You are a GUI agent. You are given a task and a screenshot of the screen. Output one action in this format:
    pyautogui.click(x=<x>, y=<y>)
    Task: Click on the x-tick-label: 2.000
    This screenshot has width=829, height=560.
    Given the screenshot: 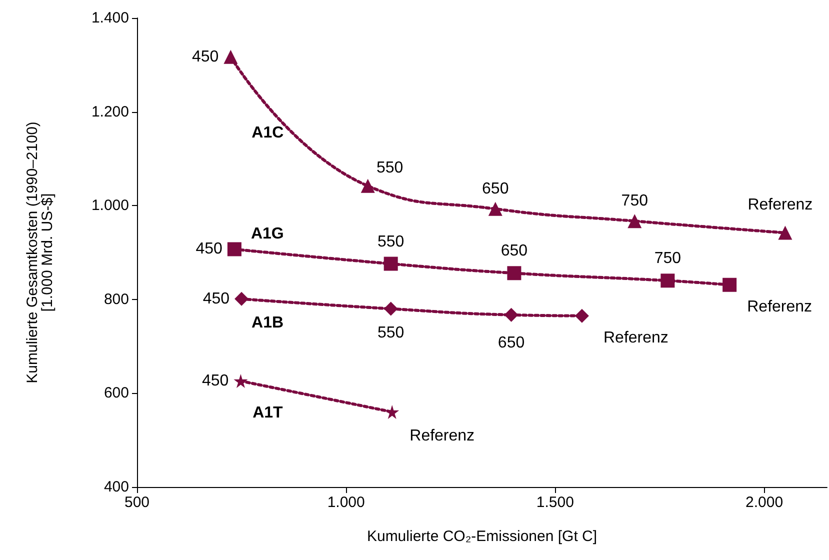 What is the action you would take?
    pyautogui.click(x=765, y=502)
    